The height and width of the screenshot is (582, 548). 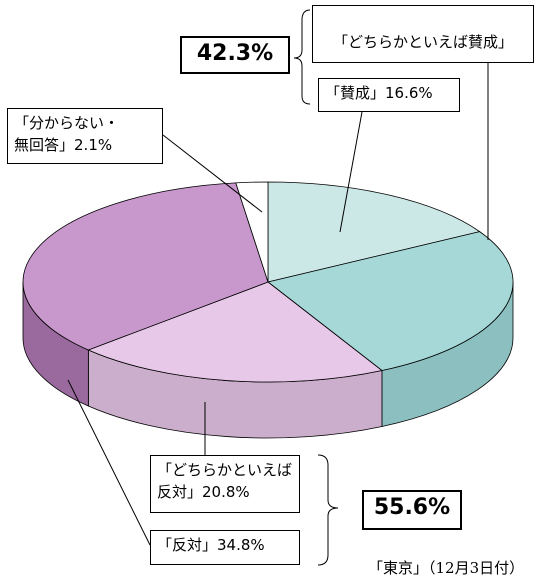 What do you see at coordinates (67, 134) in the screenshot?
I see `category-label: 「分からない・ 無回答」` at bounding box center [67, 134].